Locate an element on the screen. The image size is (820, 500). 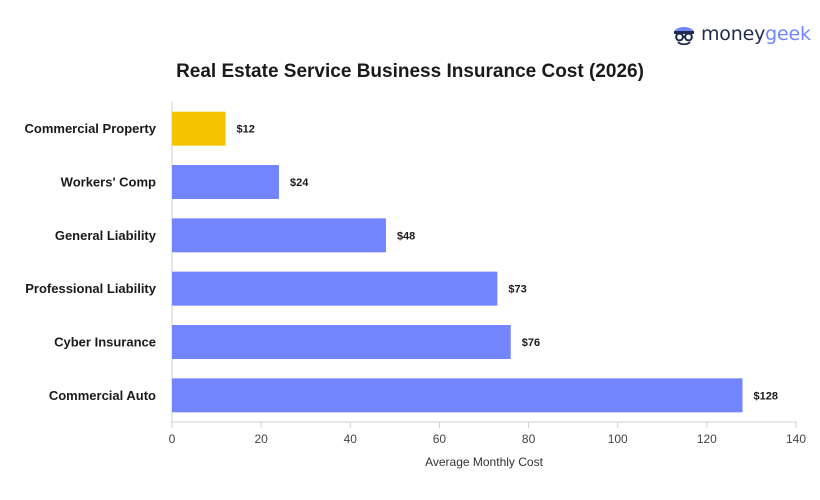
x-tick-label: 100 is located at coordinates (618, 439).